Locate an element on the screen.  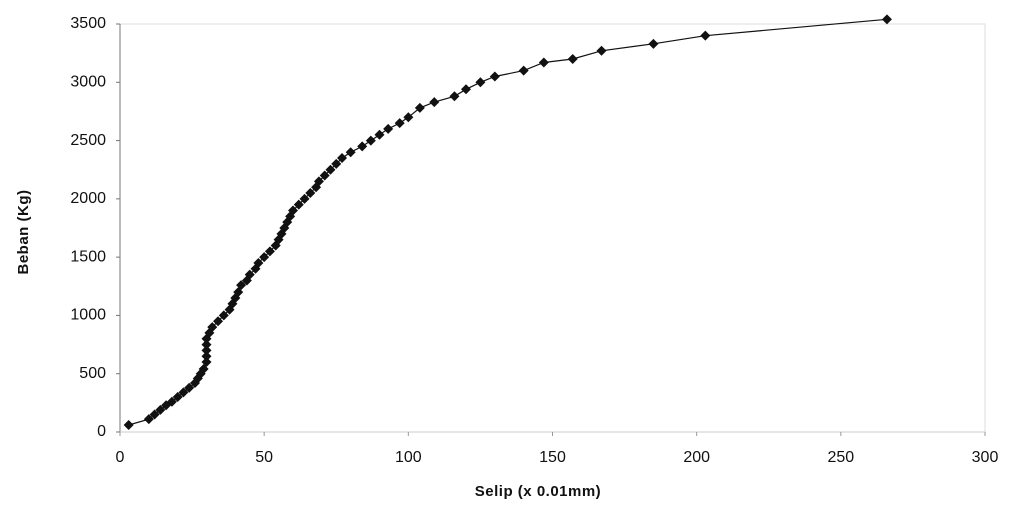
y-tick-label: 1000 is located at coordinates (88, 315).